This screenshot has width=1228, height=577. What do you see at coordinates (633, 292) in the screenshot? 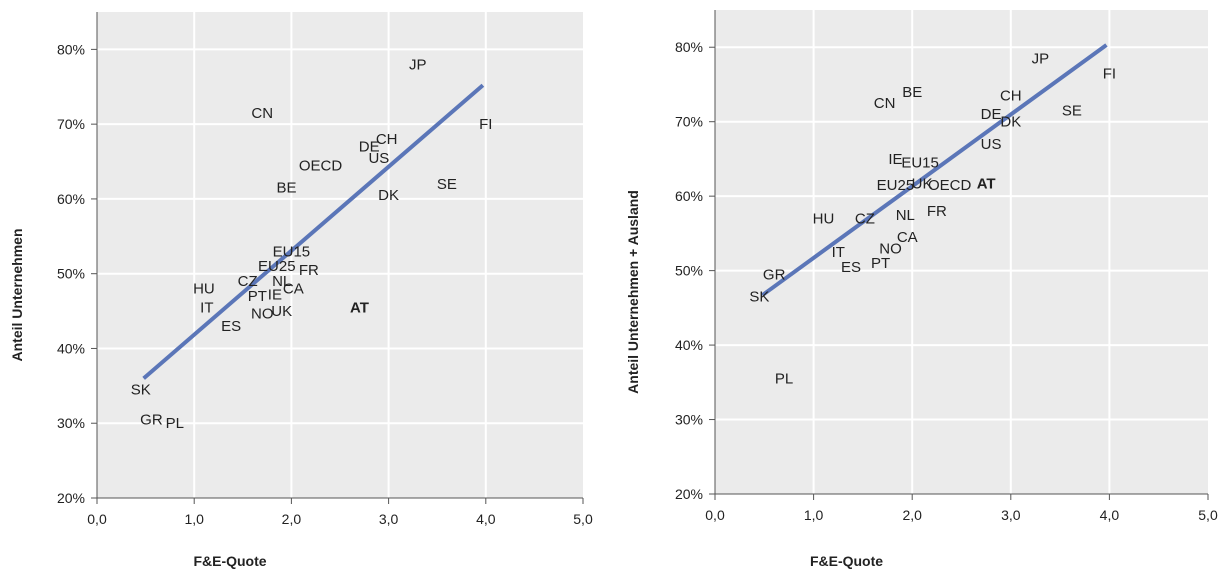
I see `y-axis-title: Anteil Unternehmen + Ausland` at bounding box center [633, 292].